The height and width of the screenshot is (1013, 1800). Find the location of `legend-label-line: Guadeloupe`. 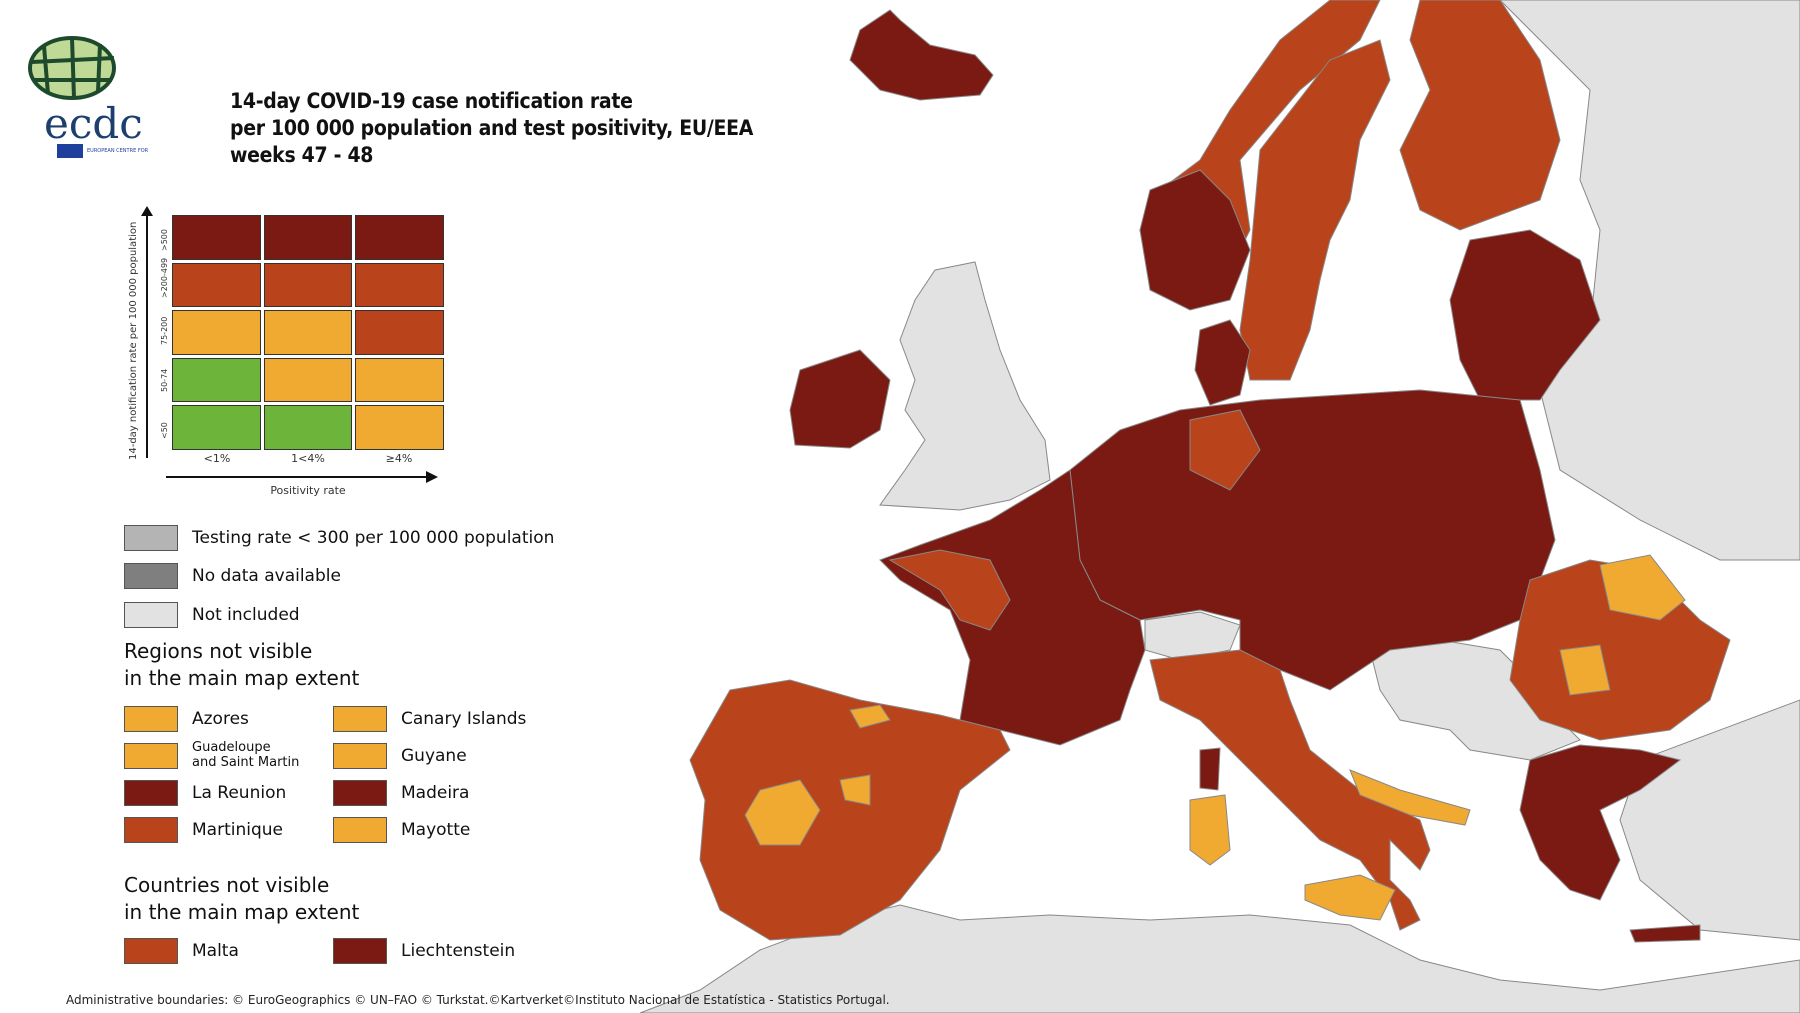

legend-label-line: Guadeloupe is located at coordinates (231, 747).